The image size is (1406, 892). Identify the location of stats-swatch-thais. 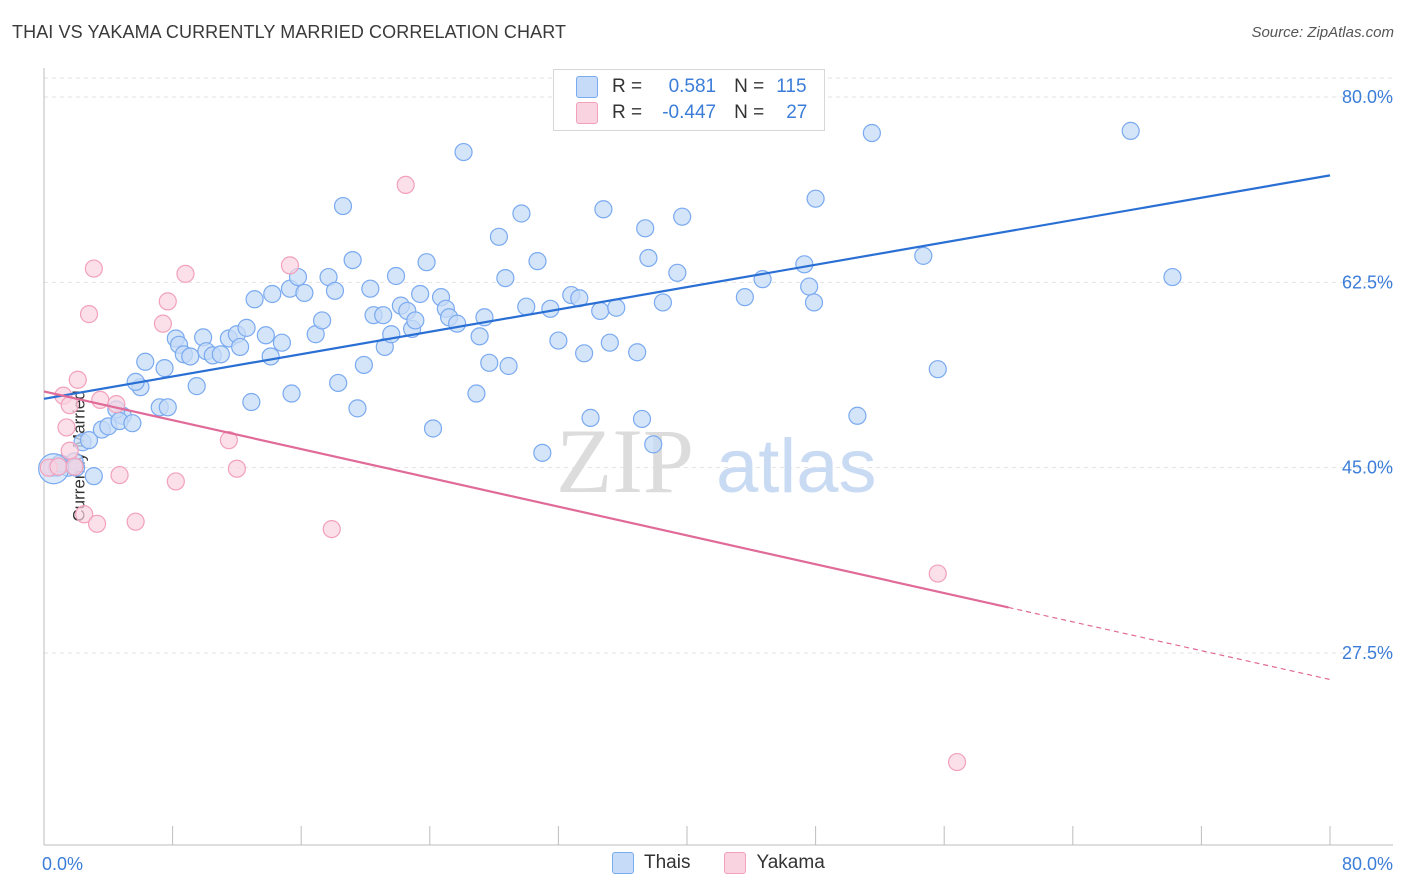
(587, 87).